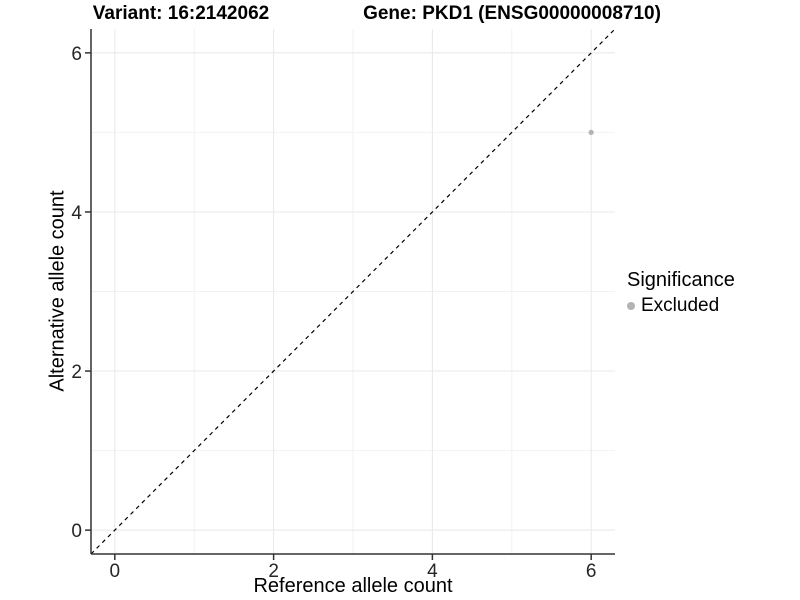 This screenshot has height=600, width=800. What do you see at coordinates (76, 213) in the screenshot?
I see `y-tick-label: 4` at bounding box center [76, 213].